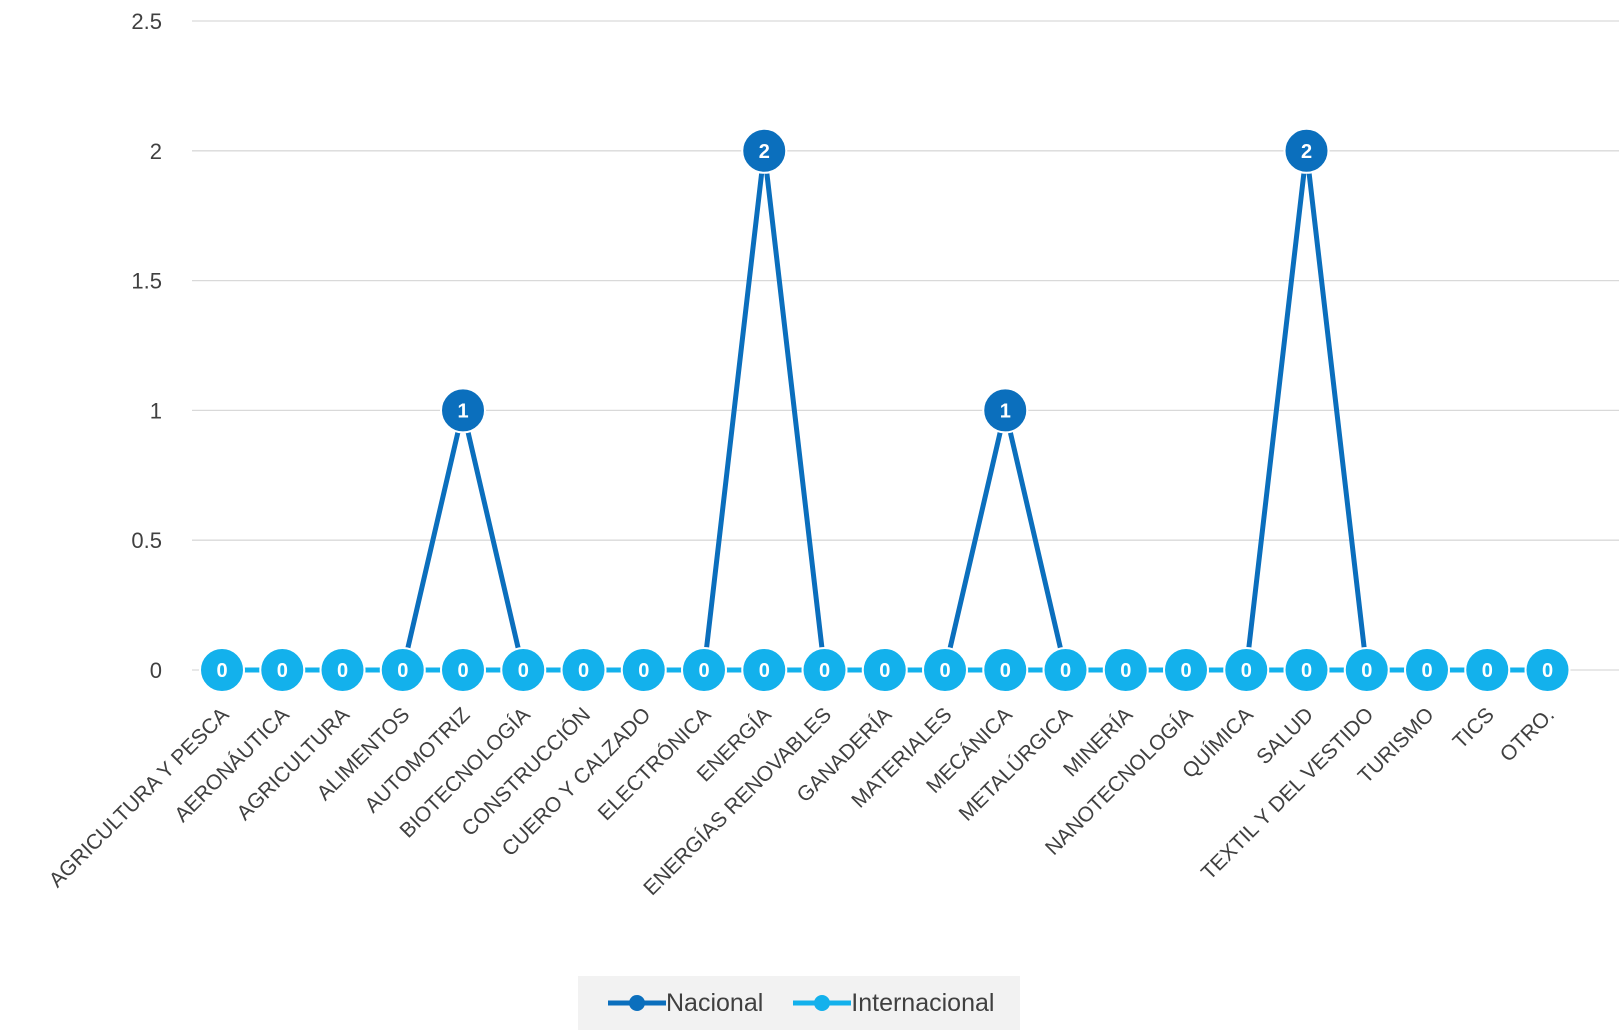 Image resolution: width=1619 pixels, height=1030 pixels. Describe the element at coordinates (156, 670) in the screenshot. I see `y-tick-label: 0` at that location.